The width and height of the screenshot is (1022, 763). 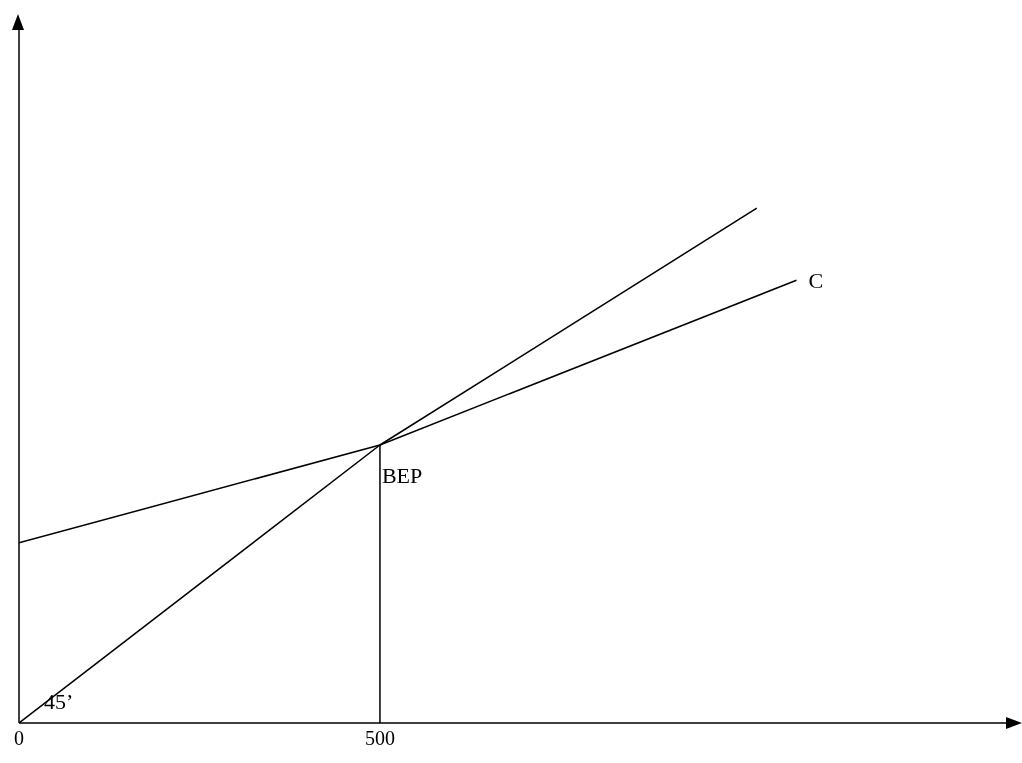 What do you see at coordinates (402, 475) in the screenshot?
I see `annotation: BEP` at bounding box center [402, 475].